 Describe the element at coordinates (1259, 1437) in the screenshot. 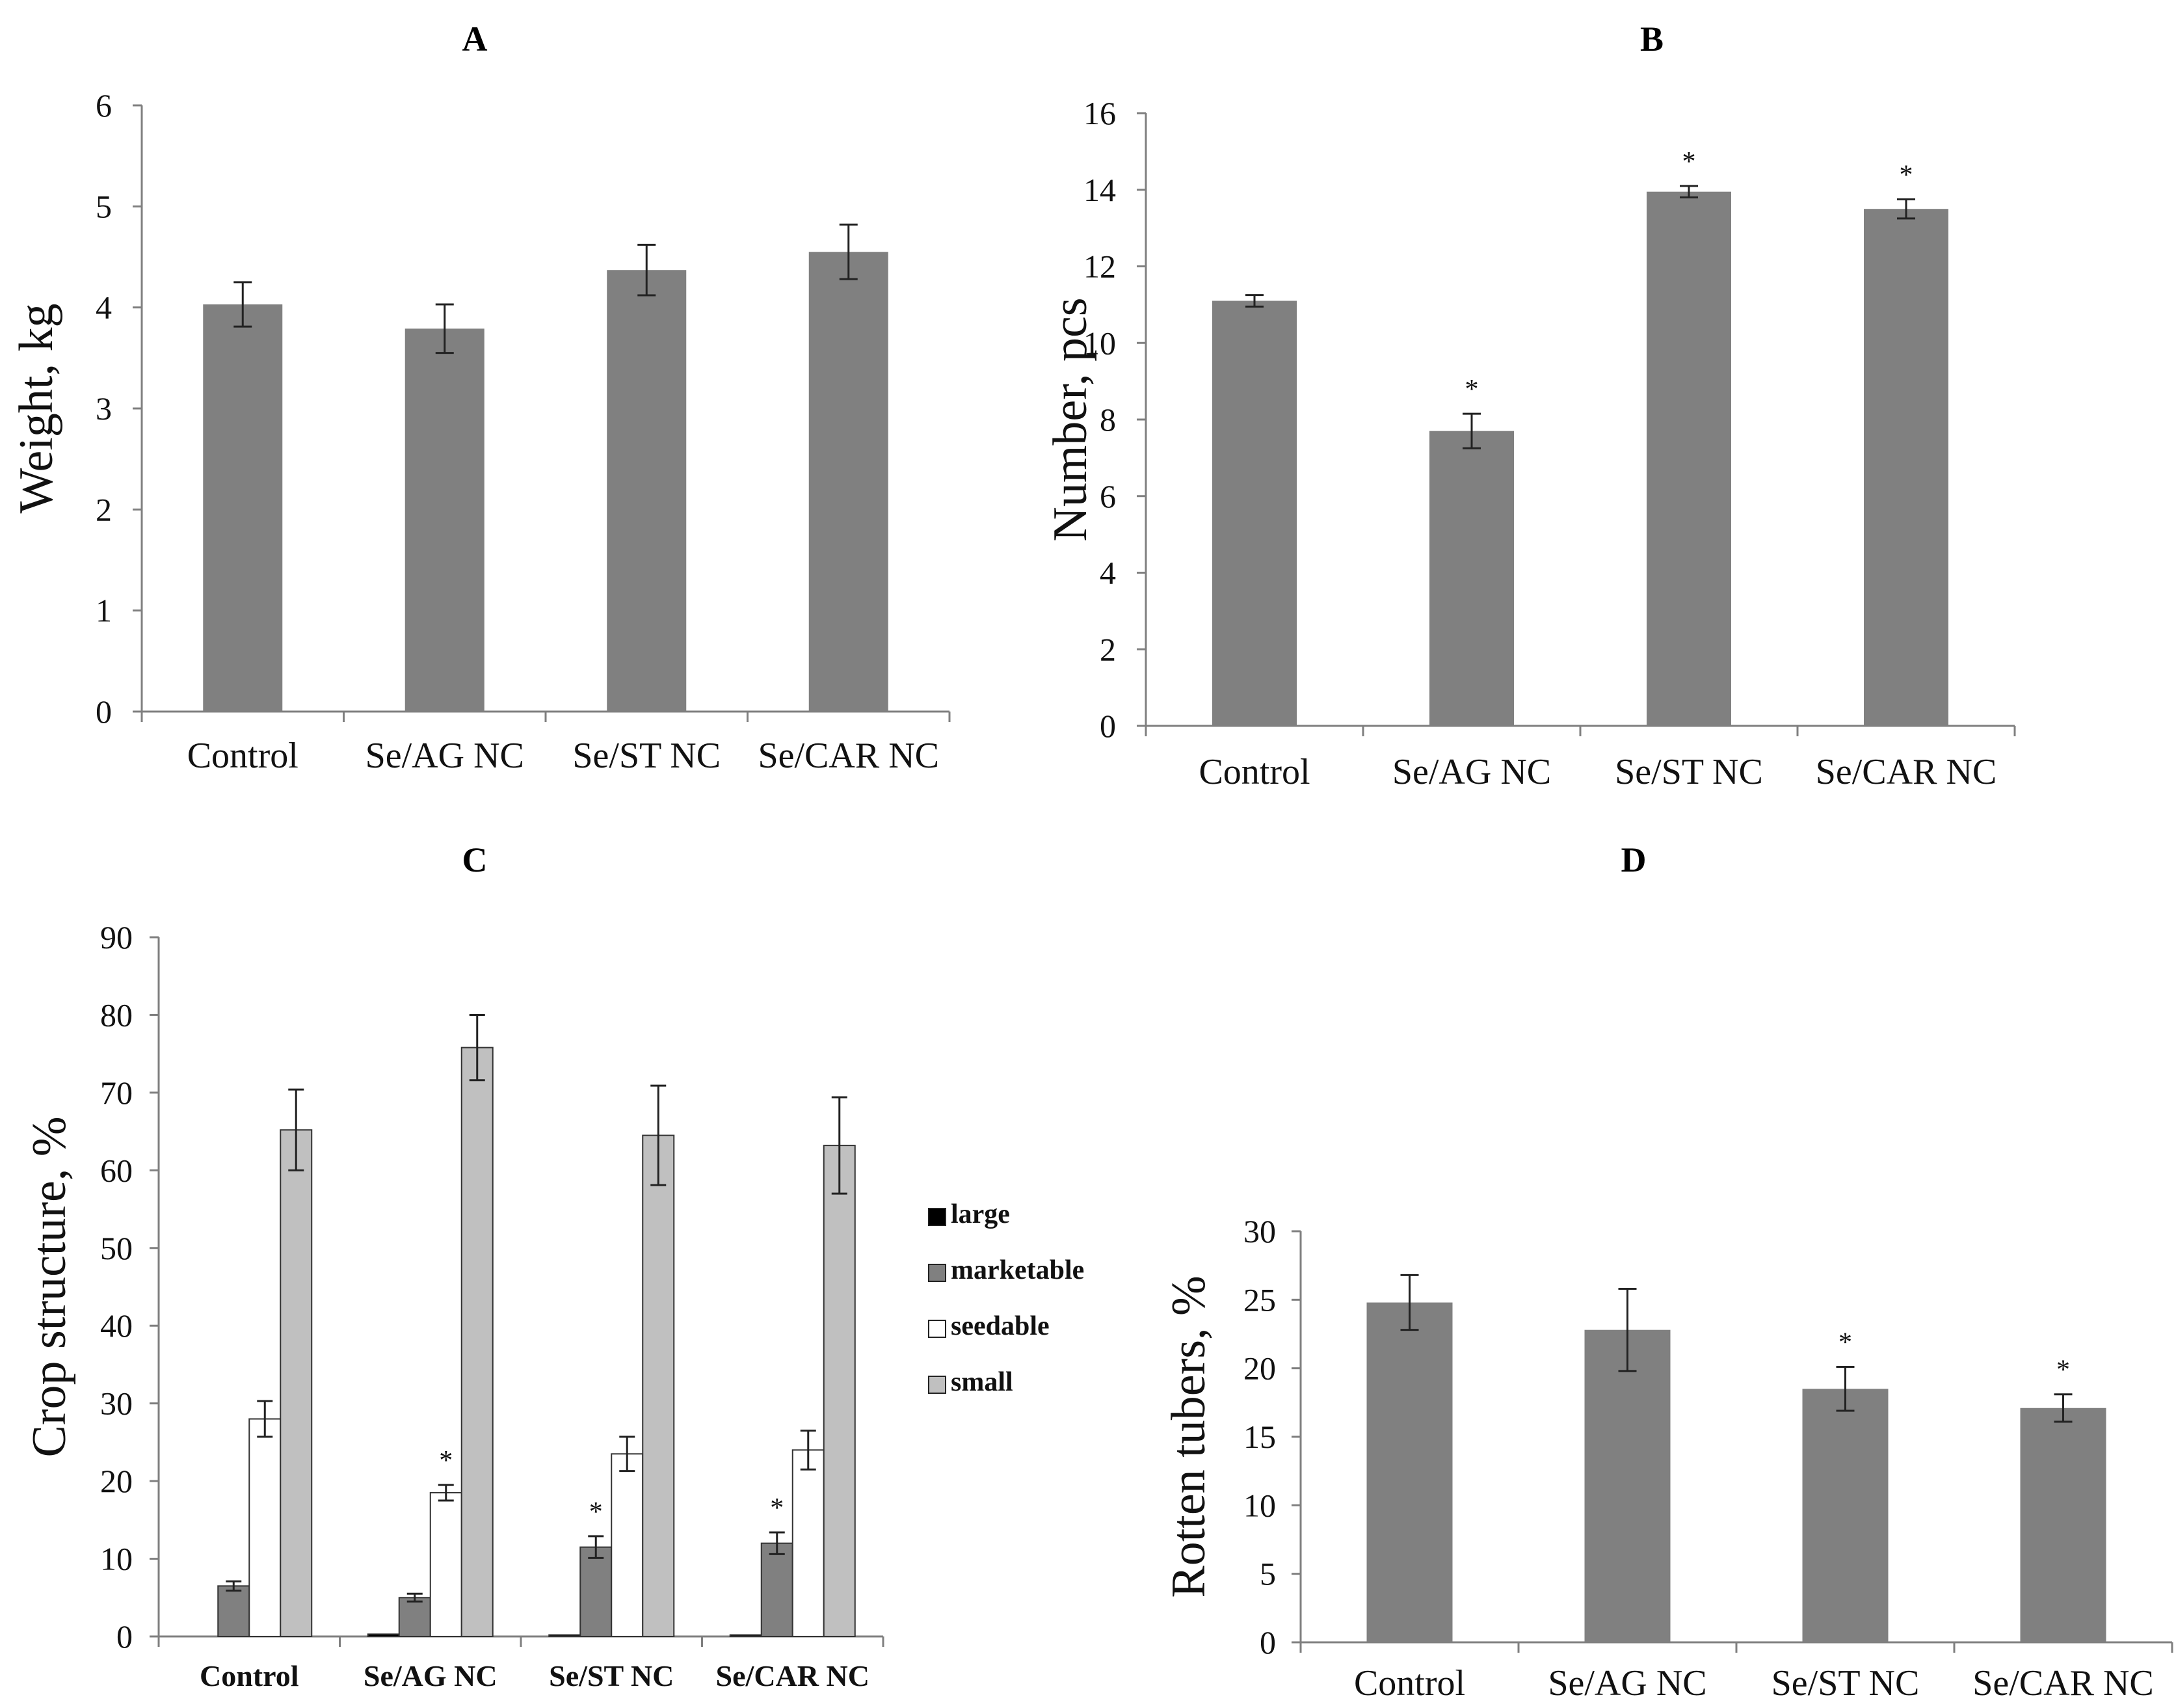

I see `y-tick-label: 15` at that location.